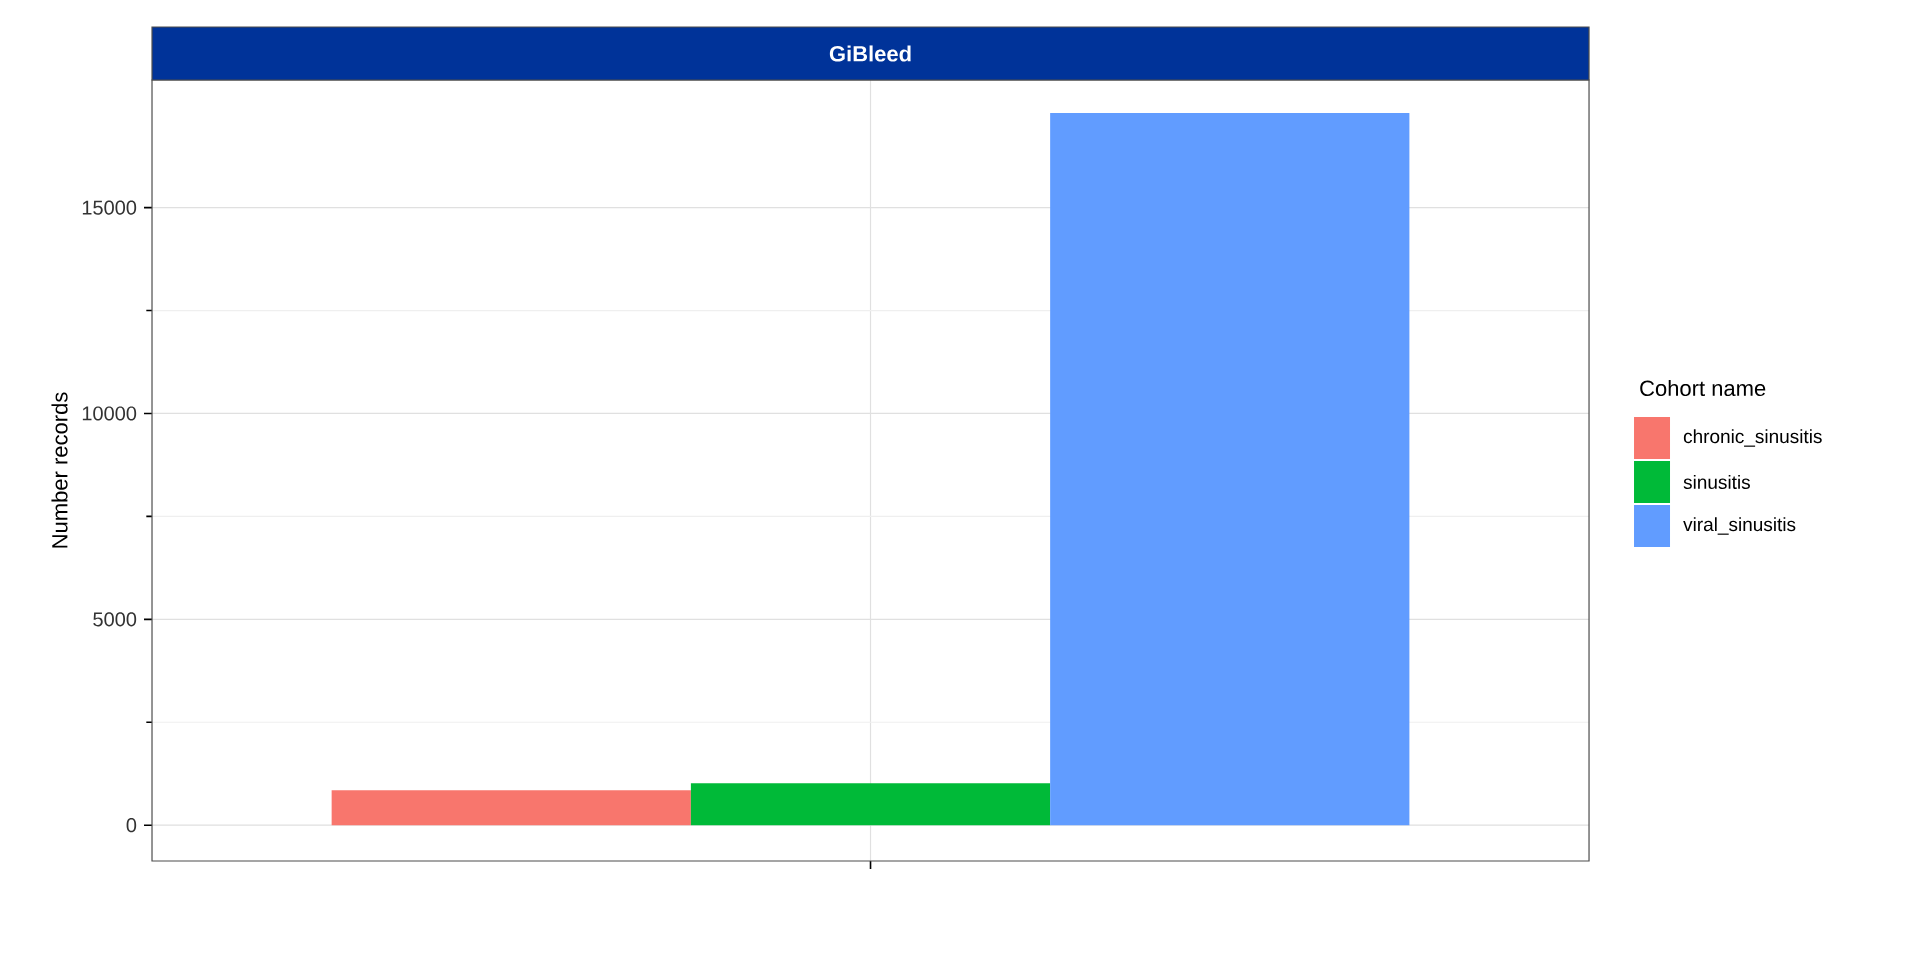 The image size is (1920, 960). Describe the element at coordinates (870, 53) in the screenshot. I see `chart-title: GiBleed` at that location.